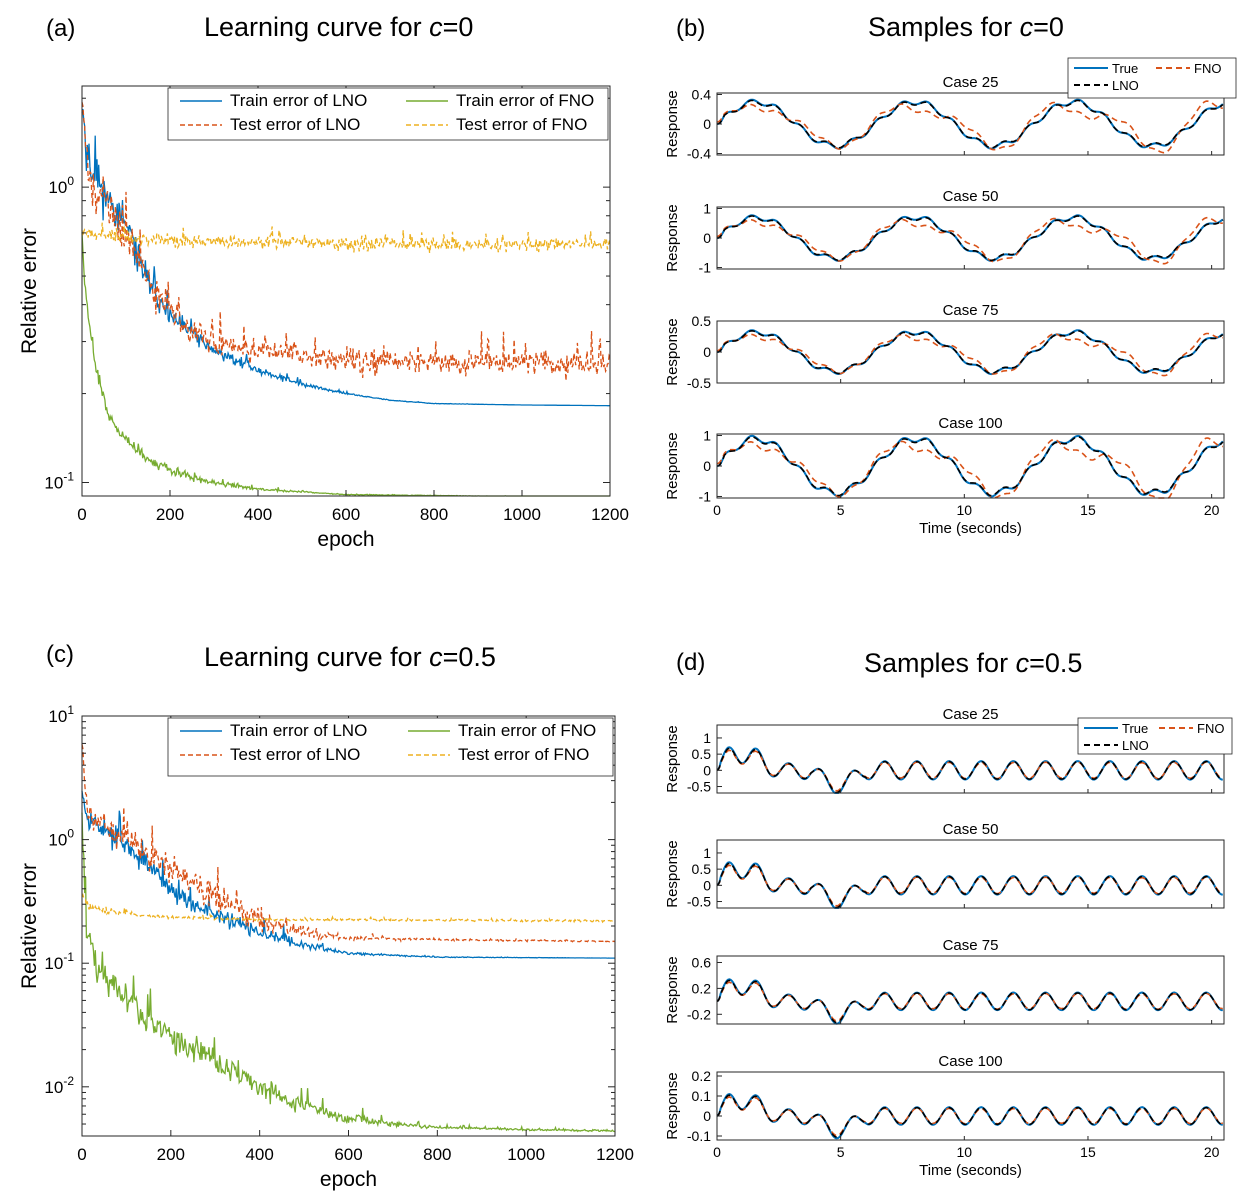 This screenshot has height=1202, width=1242. What do you see at coordinates (705, 268) in the screenshot?
I see `y-tick-label: -1` at bounding box center [705, 268].